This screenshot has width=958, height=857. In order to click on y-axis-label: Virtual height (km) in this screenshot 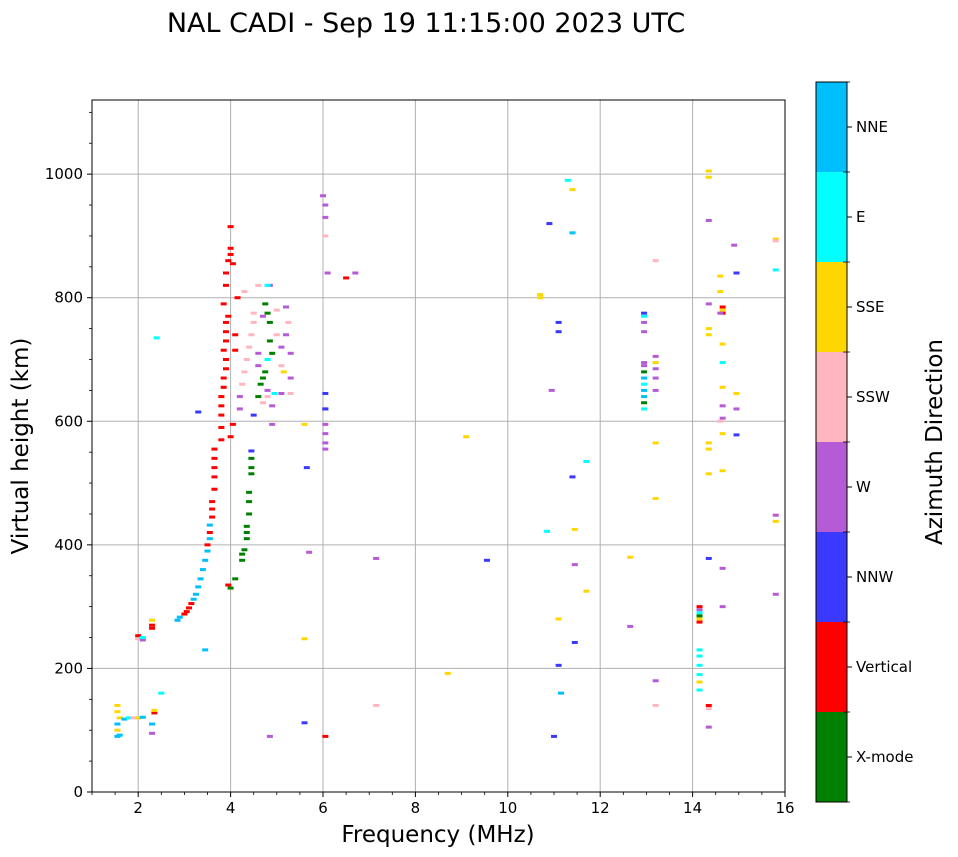, I will do `click(21, 446)`.